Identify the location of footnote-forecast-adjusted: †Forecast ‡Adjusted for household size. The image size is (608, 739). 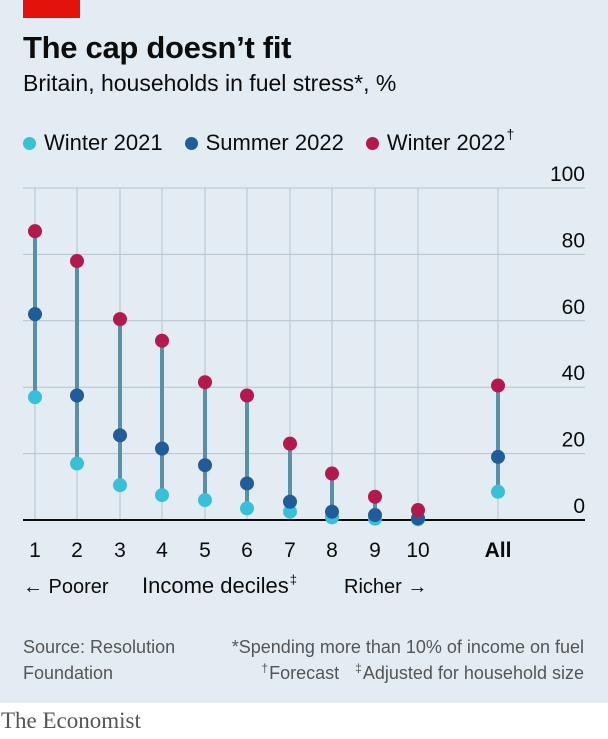
(408, 674).